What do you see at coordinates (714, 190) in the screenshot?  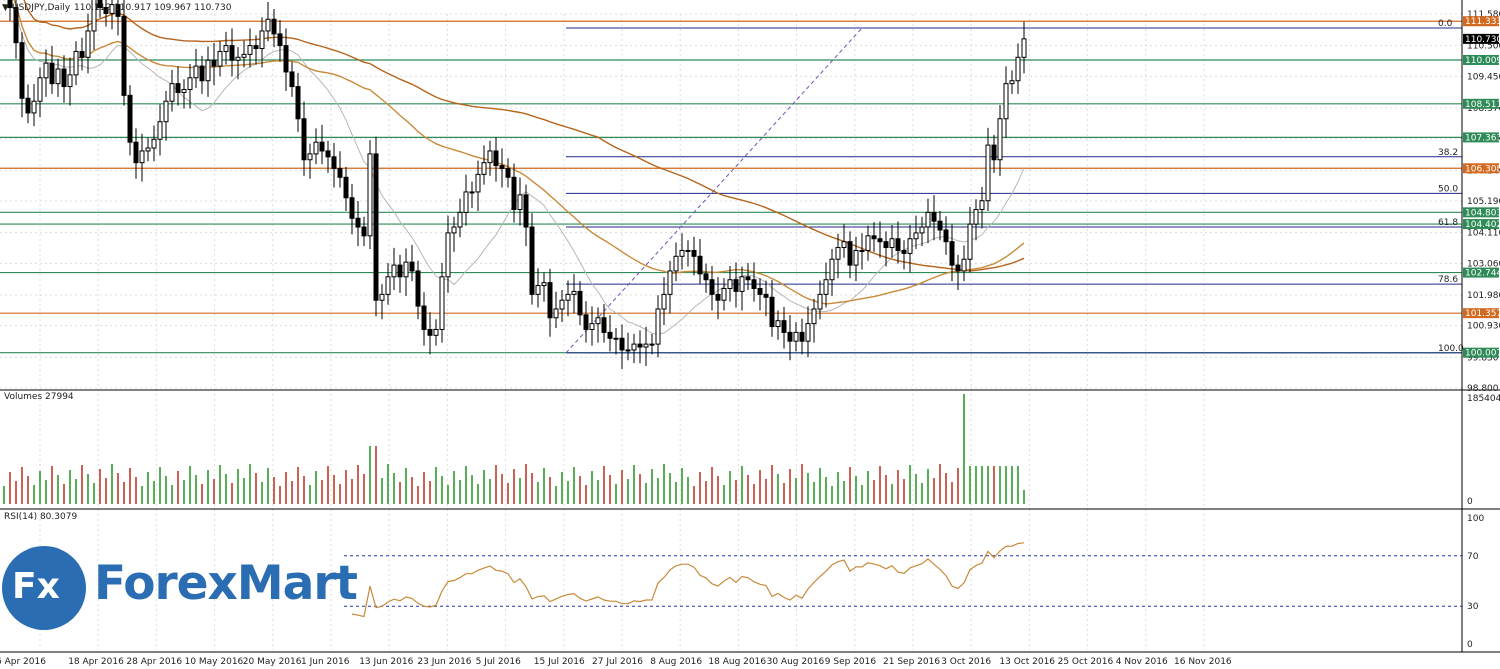 I see `fibonacci-trend-line` at bounding box center [714, 190].